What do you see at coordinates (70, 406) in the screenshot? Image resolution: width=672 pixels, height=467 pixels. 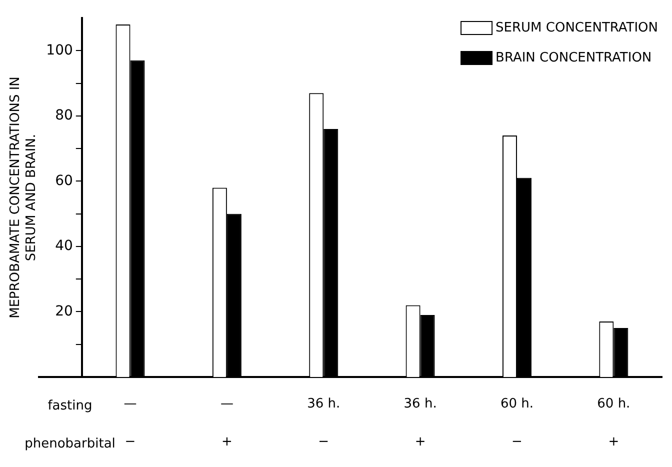 I see `text: fasting` at bounding box center [70, 406].